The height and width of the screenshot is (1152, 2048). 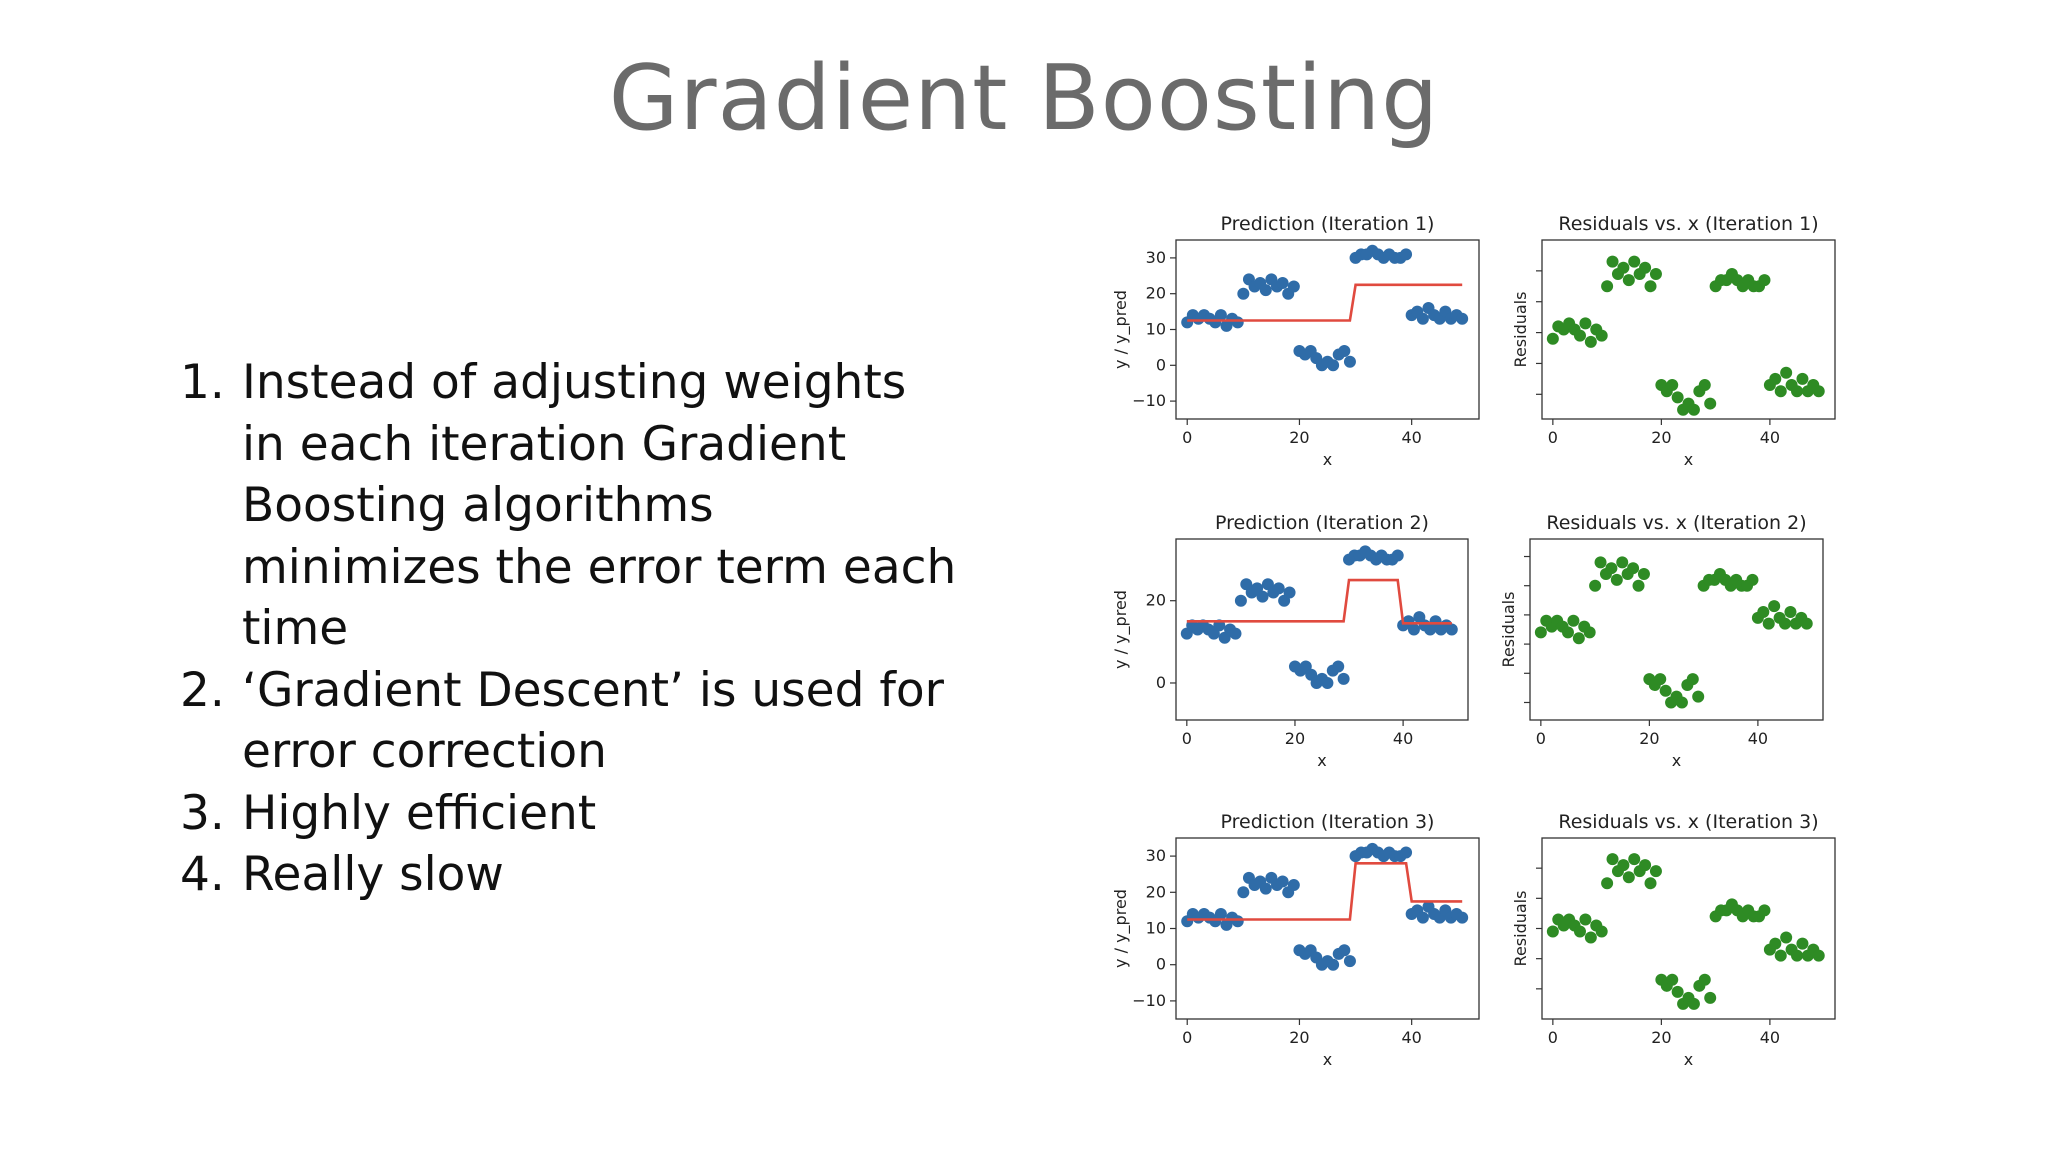 I want to click on y-tick-label: 10, so click(x=1156, y=329).